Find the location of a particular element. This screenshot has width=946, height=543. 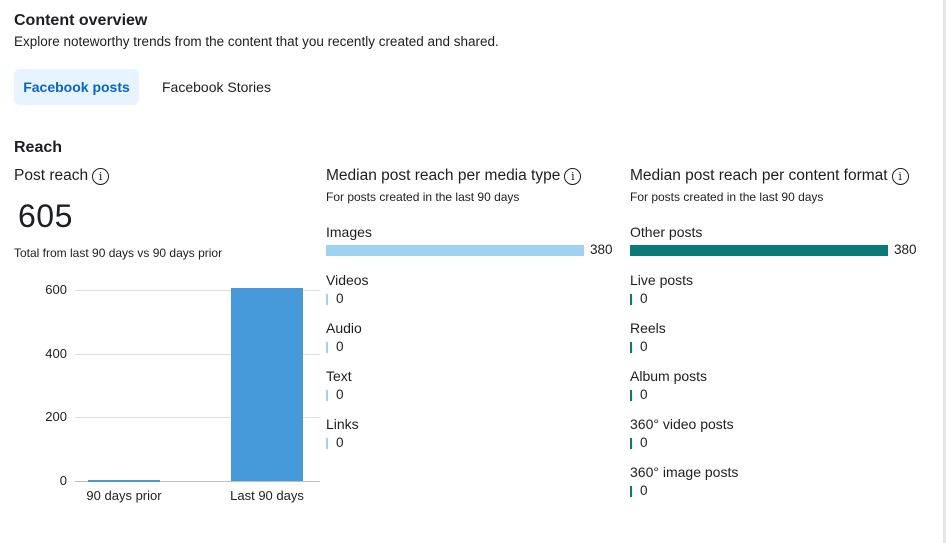

media-type-title: Median post reach per media type i is located at coordinates (454, 176).